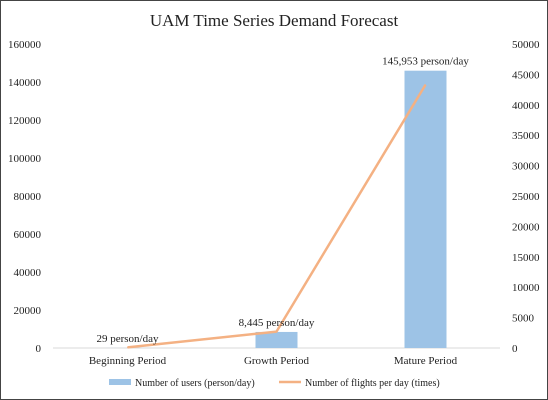  Describe the element at coordinates (274, 20) in the screenshot. I see `chart-title: UAM Time Series Demand Forecast` at that location.